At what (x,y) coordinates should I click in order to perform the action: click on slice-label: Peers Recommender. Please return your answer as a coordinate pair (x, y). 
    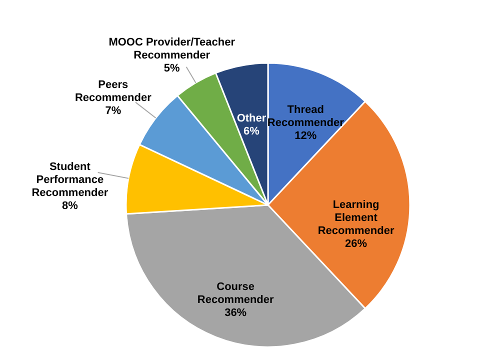
    Looking at the image, I should click on (113, 91).